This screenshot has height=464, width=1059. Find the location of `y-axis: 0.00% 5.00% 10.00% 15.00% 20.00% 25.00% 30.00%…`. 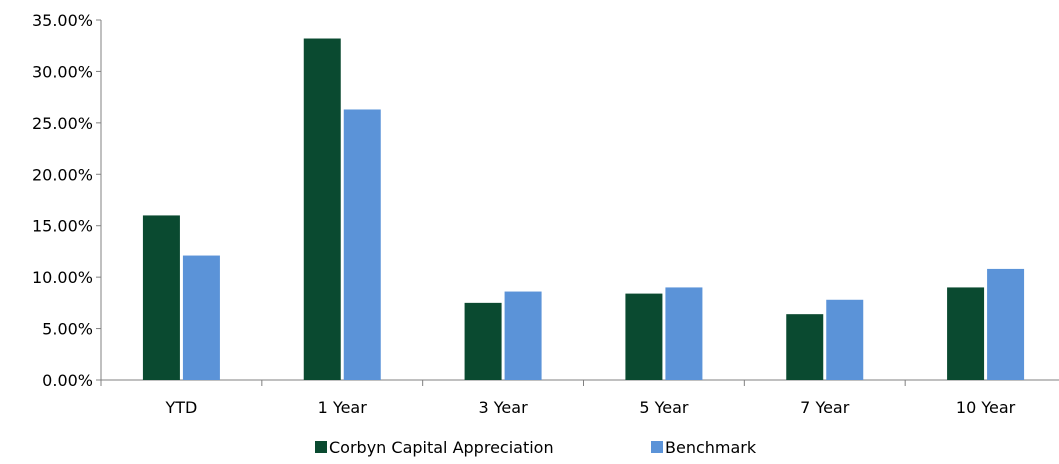

y-axis: 0.00% 5.00% 10.00% 15.00% 20.00% 25.00% 30.00%… is located at coordinates (67, 200).